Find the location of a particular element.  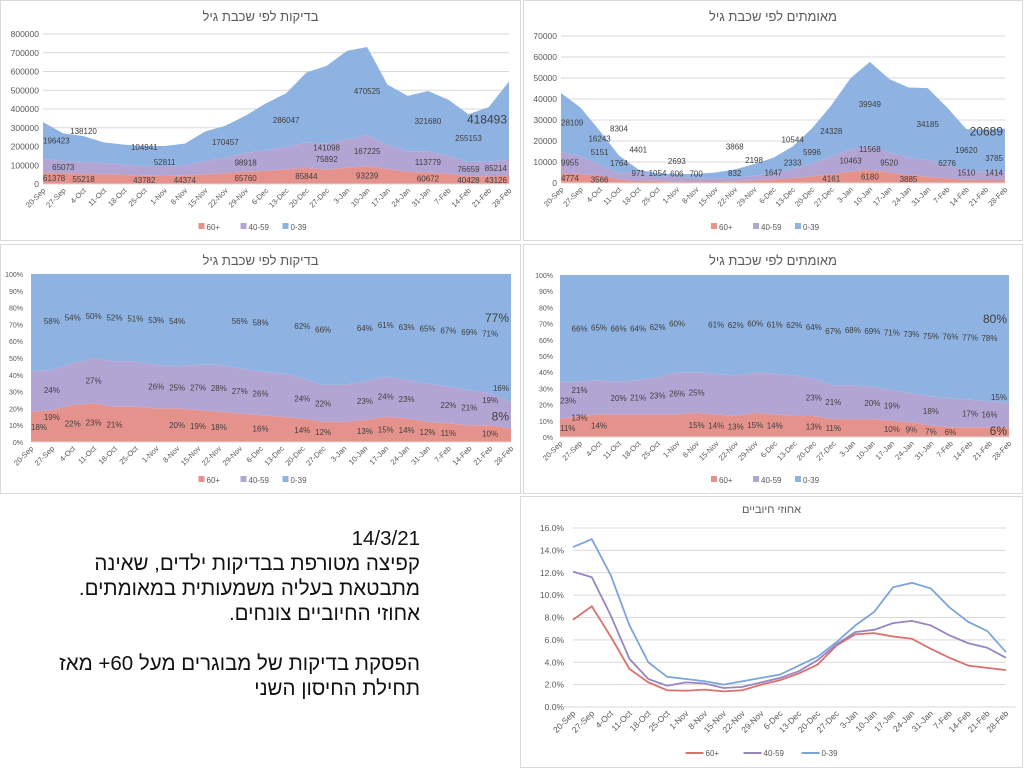

y-tick-label: 100% is located at coordinates (544, 276).